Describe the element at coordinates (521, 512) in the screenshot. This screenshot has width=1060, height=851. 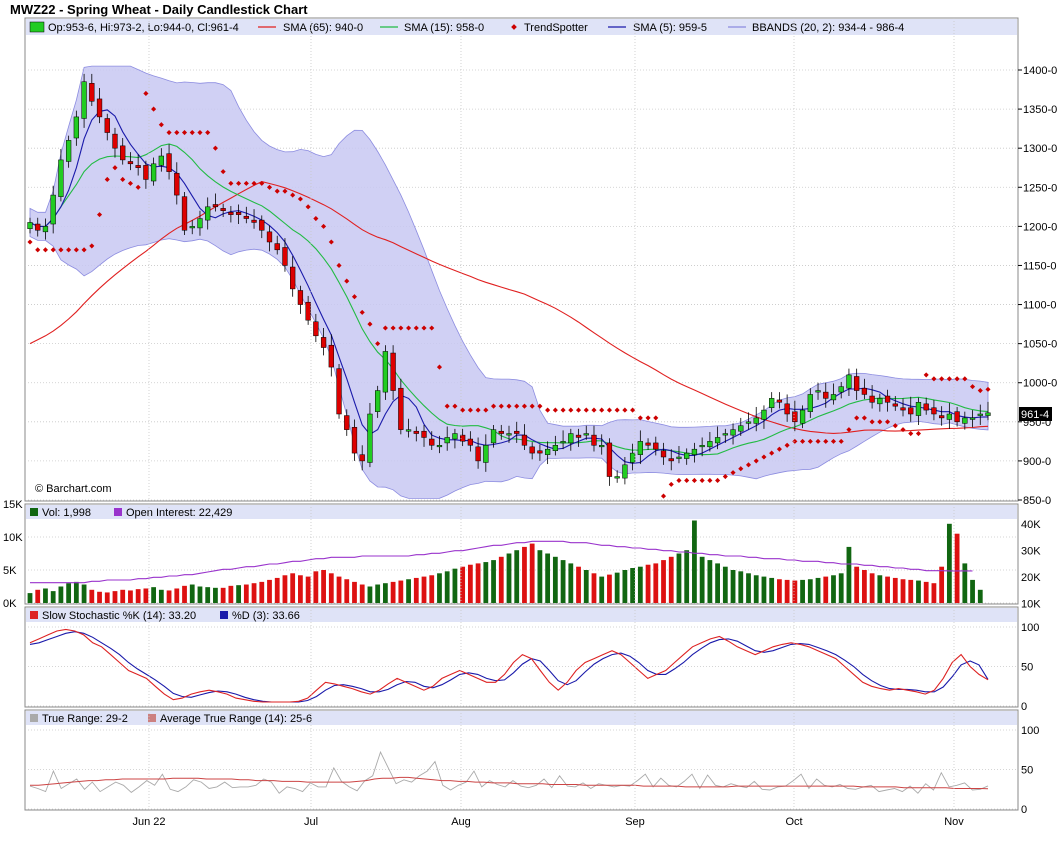
I see `volume-legend-bar` at that location.